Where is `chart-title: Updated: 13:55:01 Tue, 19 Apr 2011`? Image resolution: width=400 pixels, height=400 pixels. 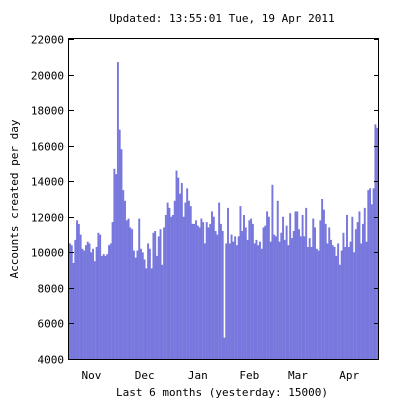 chart-title: Updated: 13:55:01 Tue, 19 Apr 2011 is located at coordinates (221, 18).